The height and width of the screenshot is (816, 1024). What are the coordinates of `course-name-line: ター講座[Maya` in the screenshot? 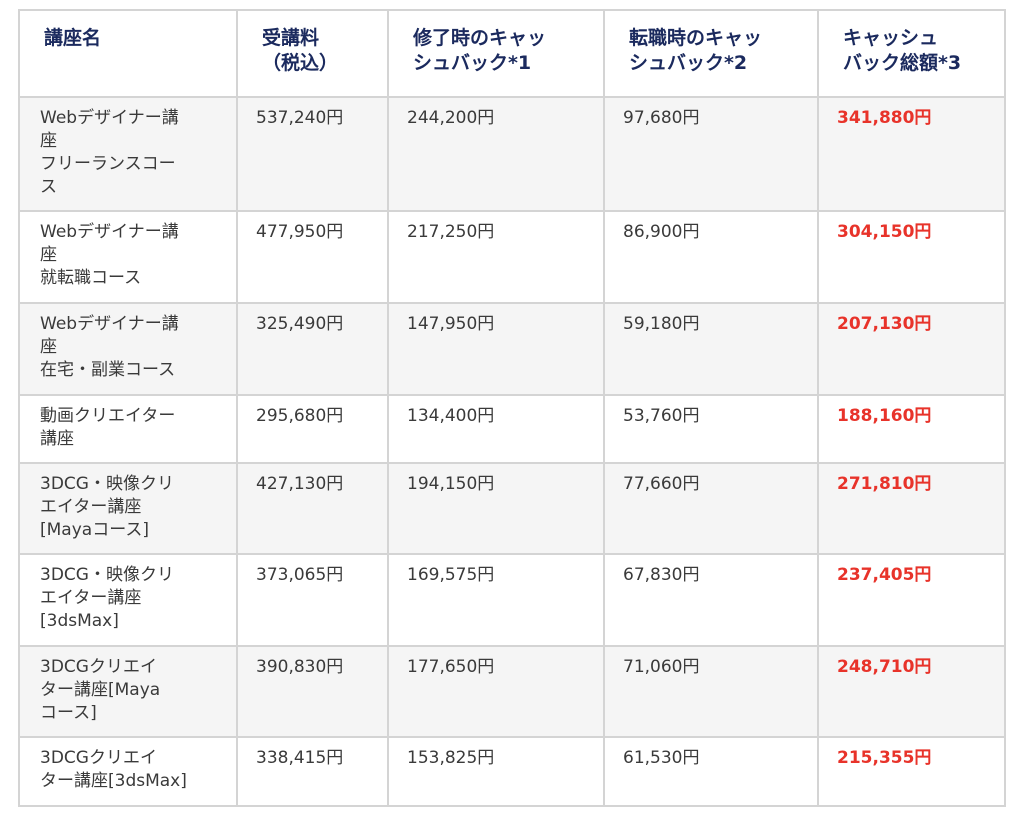 It's located at (100, 690).